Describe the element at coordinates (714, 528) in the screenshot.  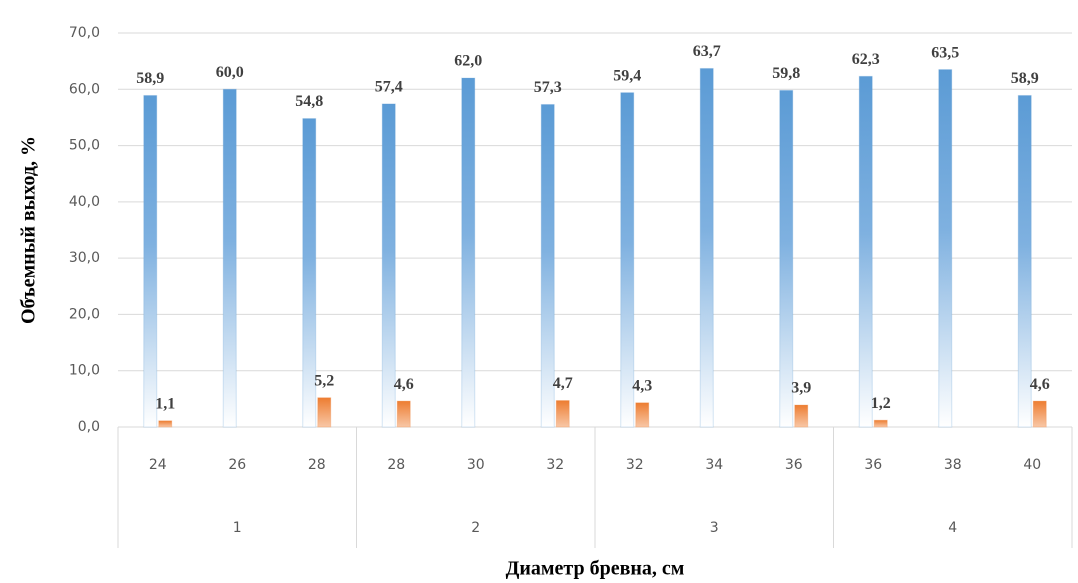
I see `group-label: 3` at that location.